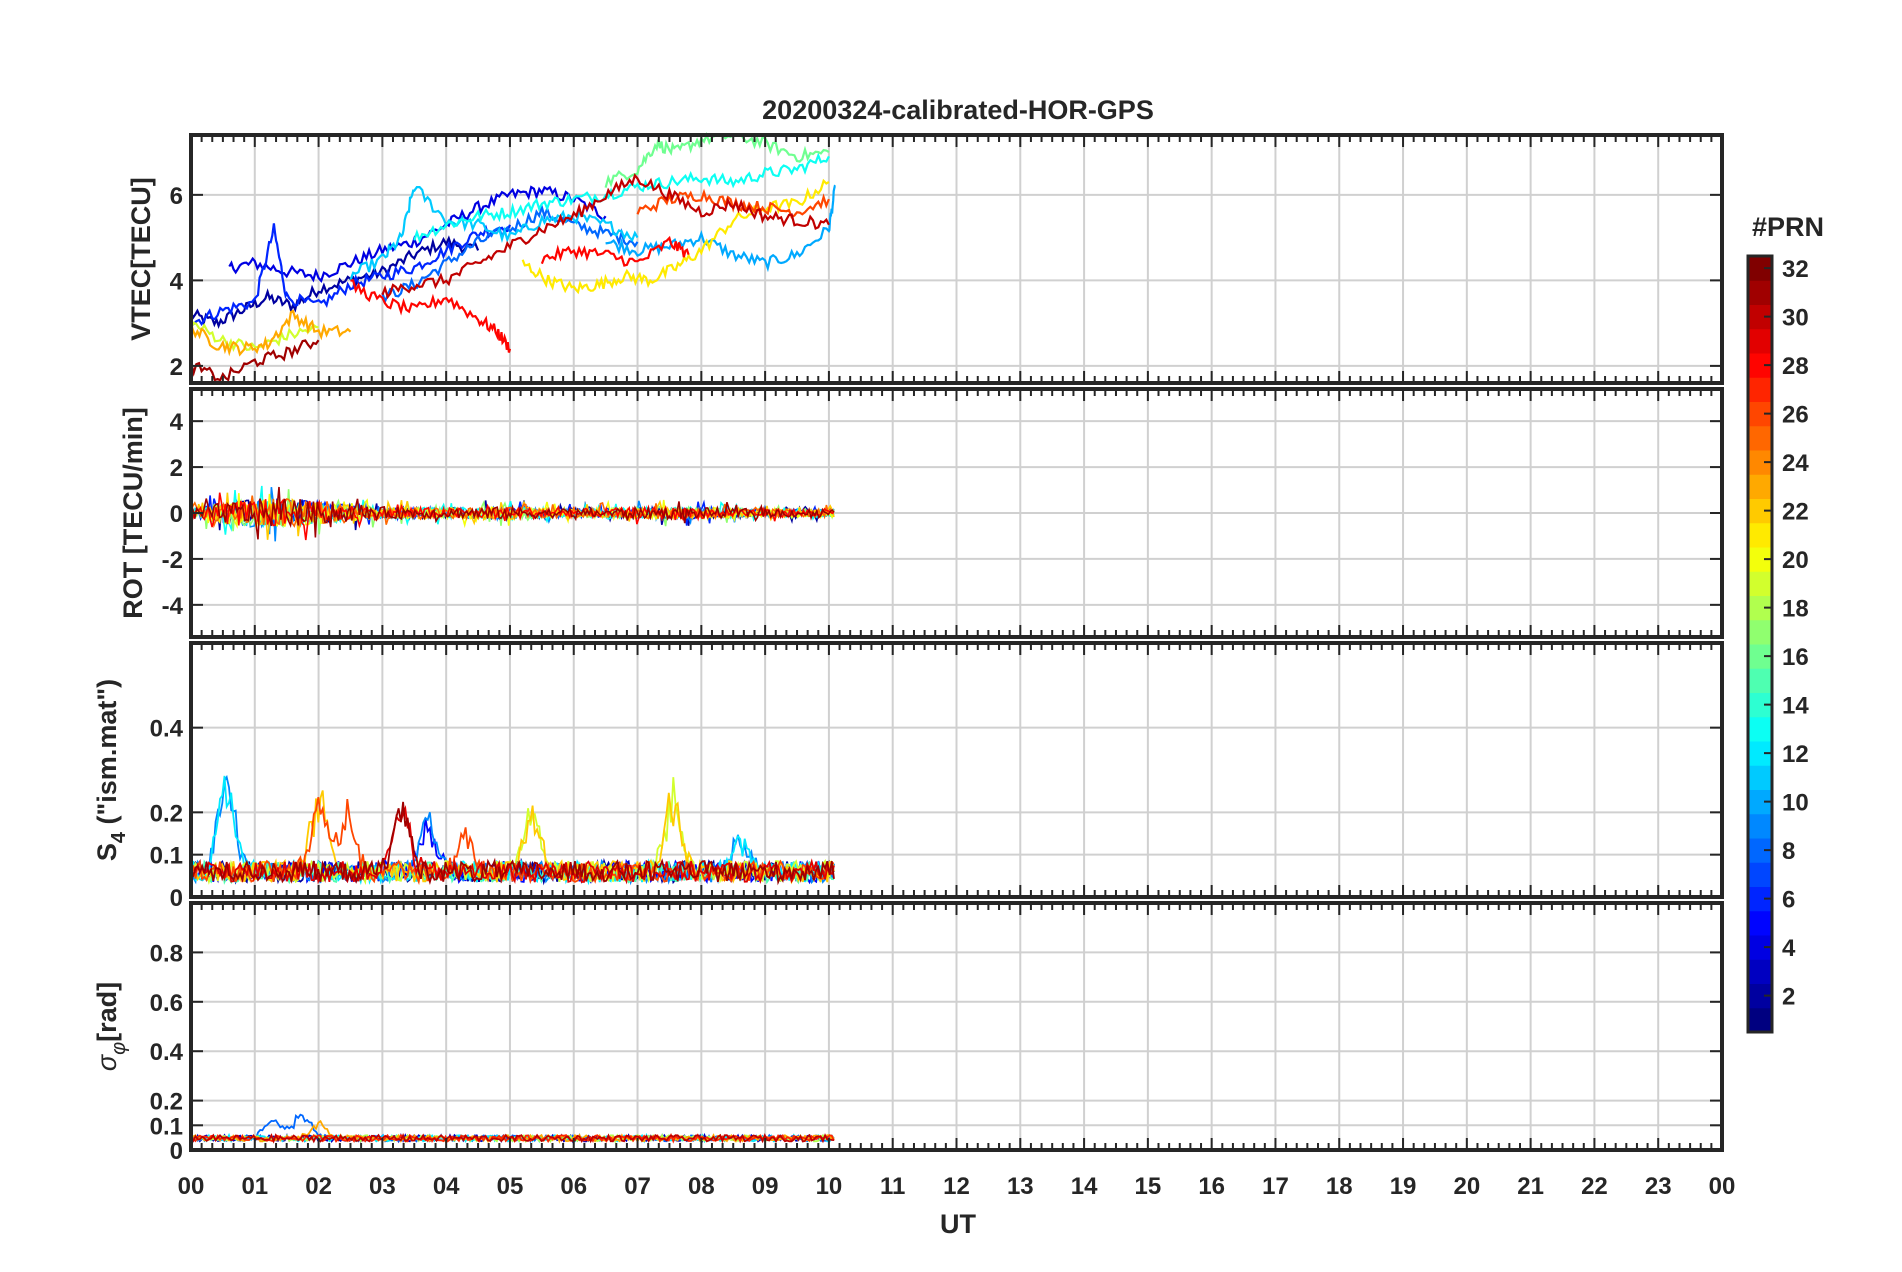 This screenshot has height=1272, width=1902. What do you see at coordinates (1788, 851) in the screenshot?
I see `colorbar-tick-label: 8` at bounding box center [1788, 851].